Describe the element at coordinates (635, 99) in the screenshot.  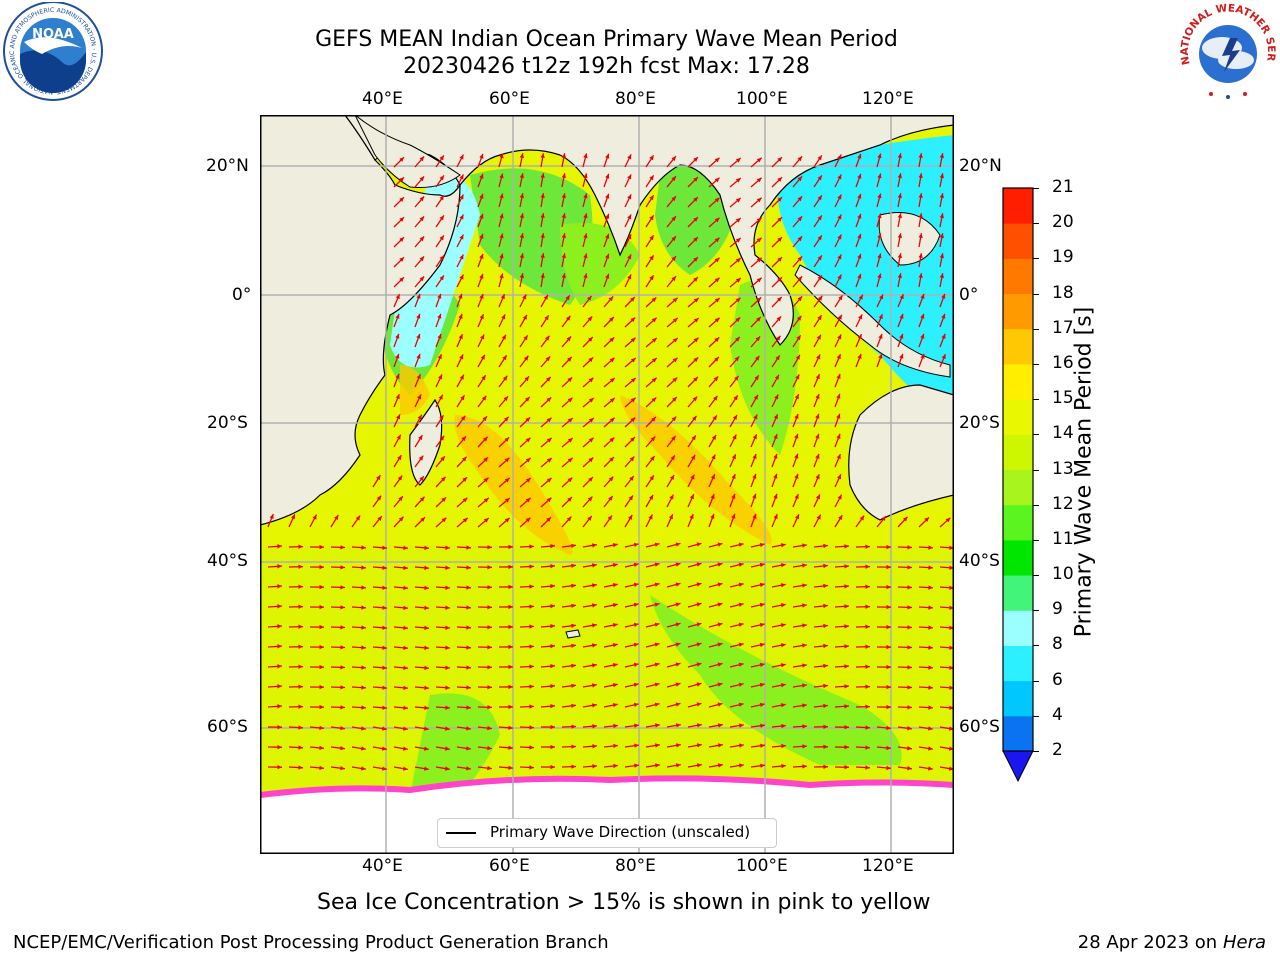
I see `lon-tick-top: 80°E` at that location.